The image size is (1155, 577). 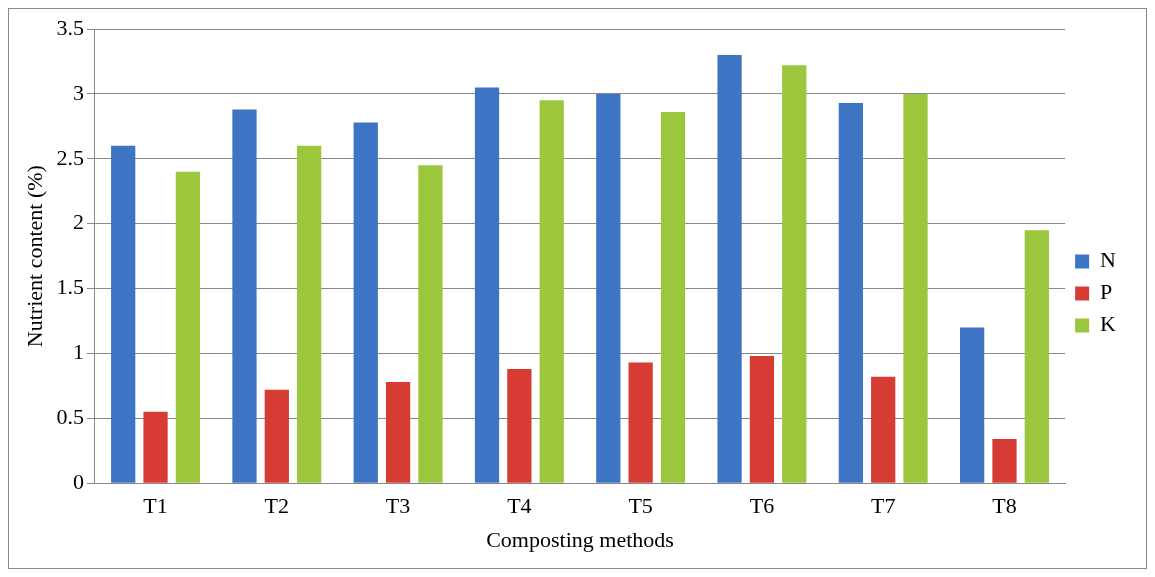 What do you see at coordinates (1108, 260) in the screenshot?
I see `legend-label: N` at bounding box center [1108, 260].